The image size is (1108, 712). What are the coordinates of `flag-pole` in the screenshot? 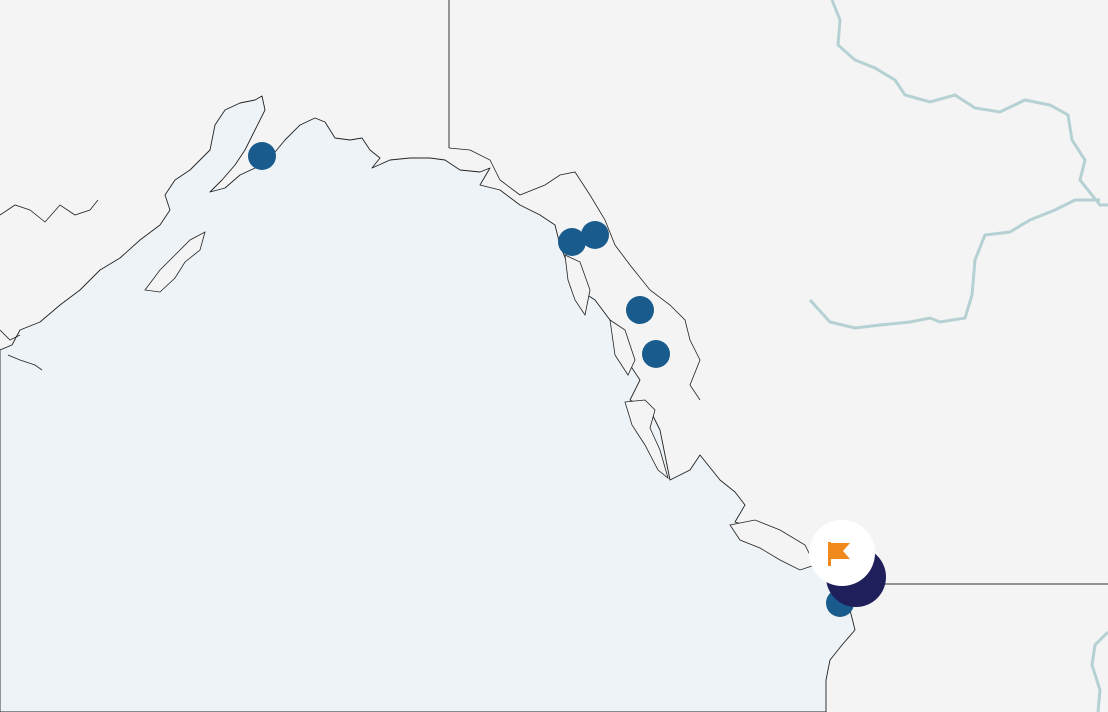 It's located at (829, 554).